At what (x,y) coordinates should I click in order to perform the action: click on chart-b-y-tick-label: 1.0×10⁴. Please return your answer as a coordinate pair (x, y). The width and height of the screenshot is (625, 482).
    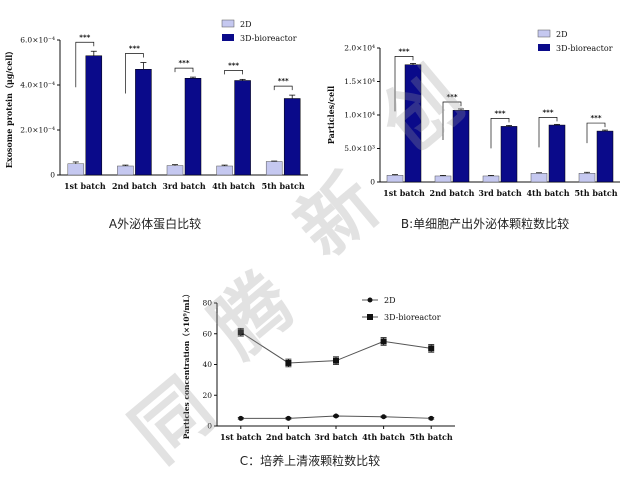
    Looking at the image, I should click on (359, 115).